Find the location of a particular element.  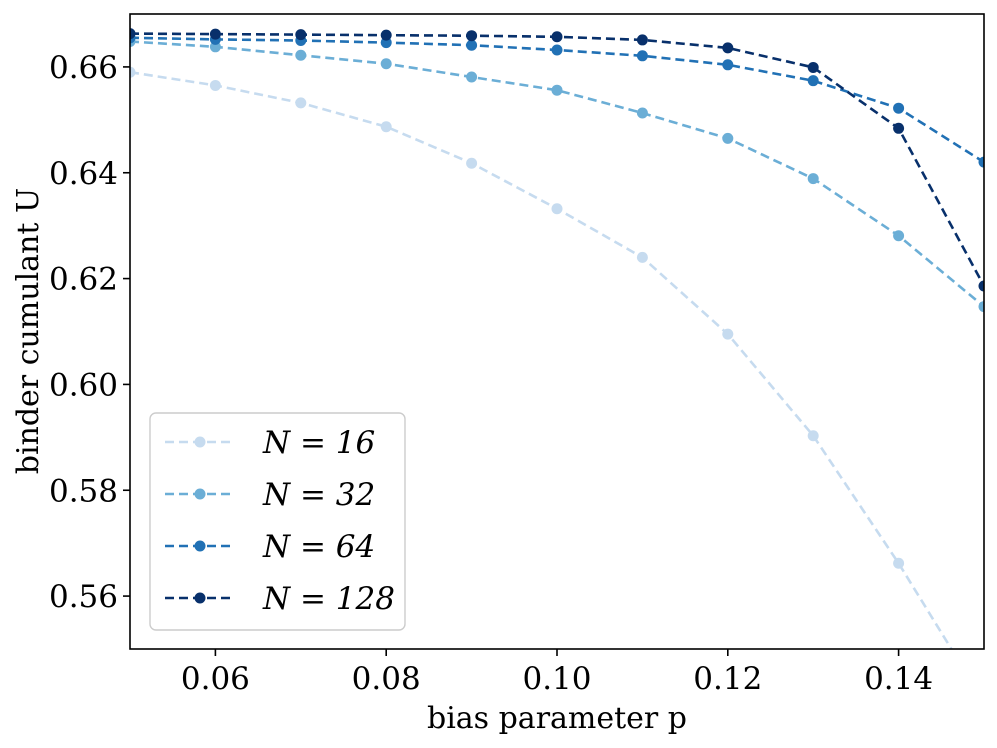

x-axis-ticks: 0.06 0.08 0.10 0.12 0.14 is located at coordinates (557, 673).